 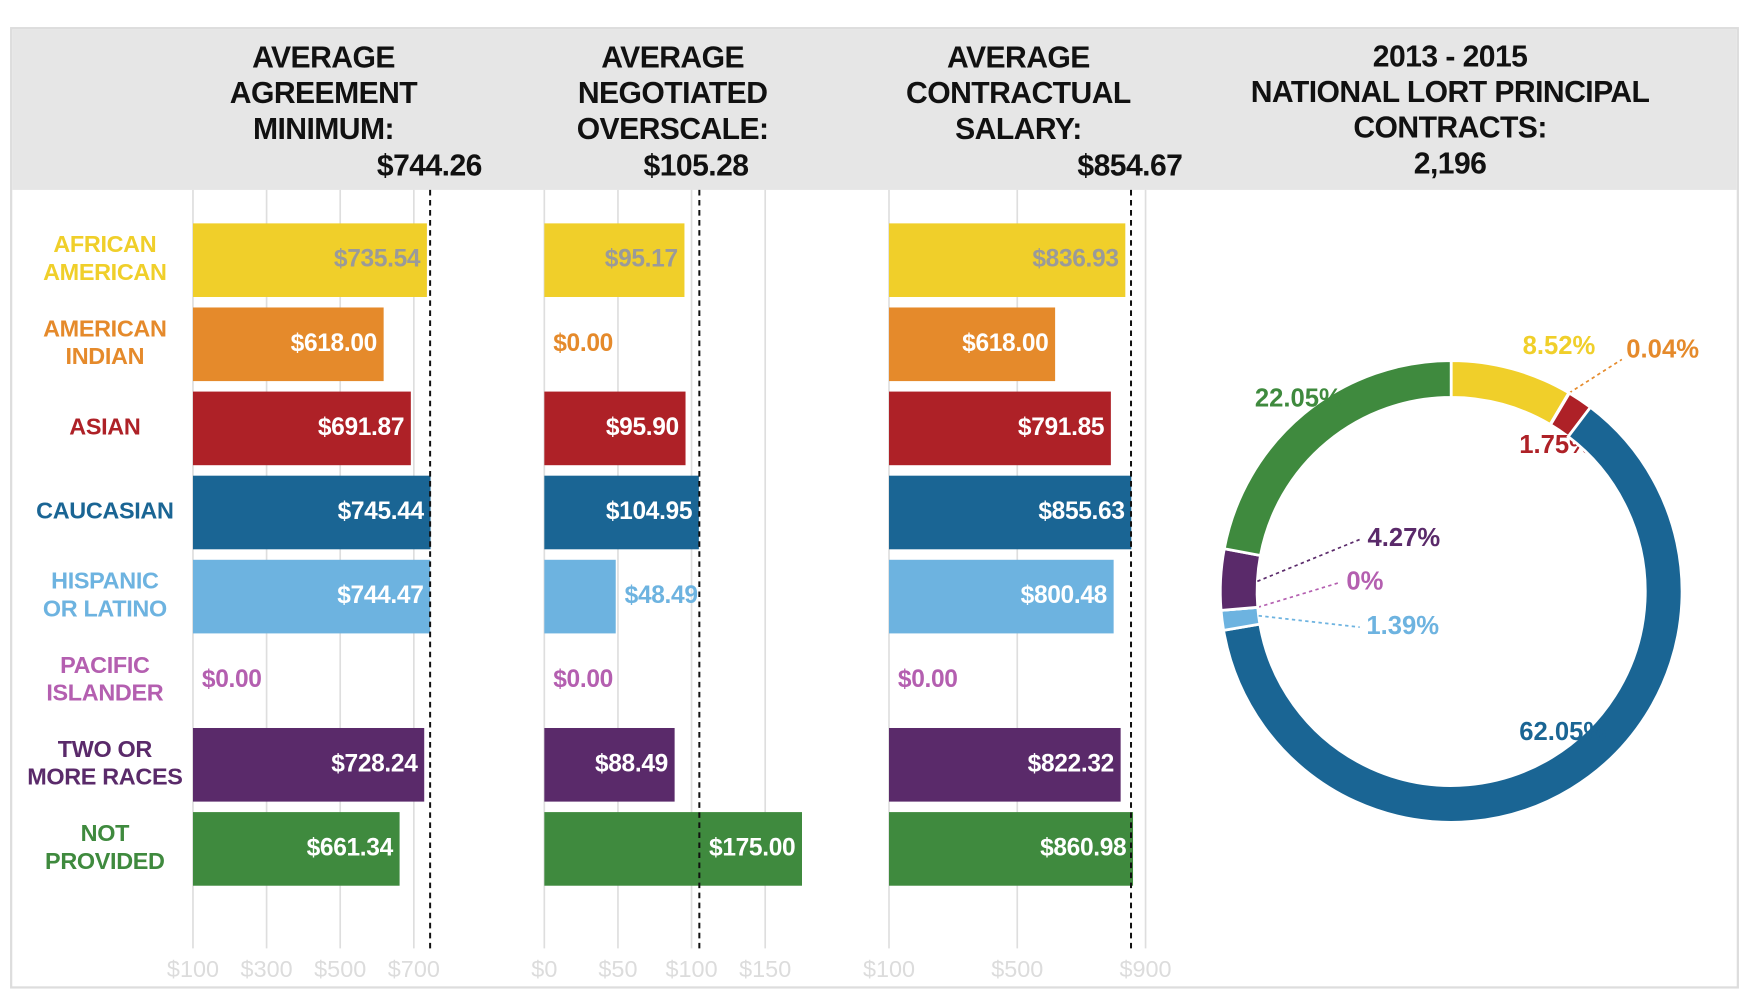 What do you see at coordinates (267, 969) in the screenshot?
I see `x-tick-label: $300` at bounding box center [267, 969].